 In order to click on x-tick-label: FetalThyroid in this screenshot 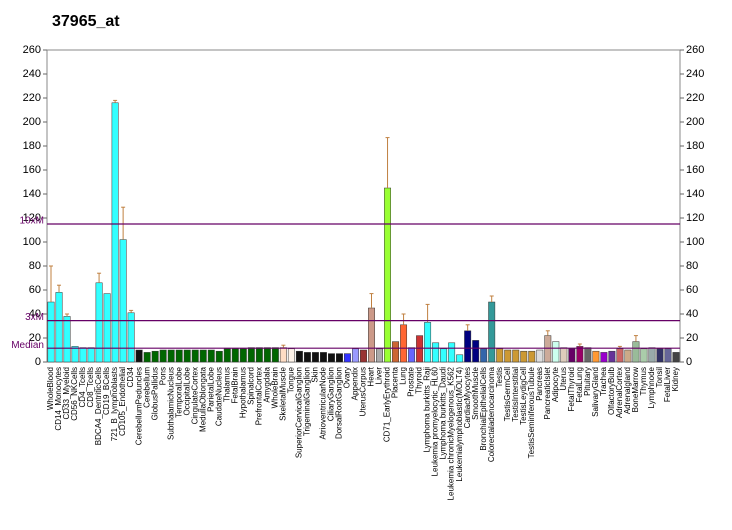, I will do `click(571, 389)`.